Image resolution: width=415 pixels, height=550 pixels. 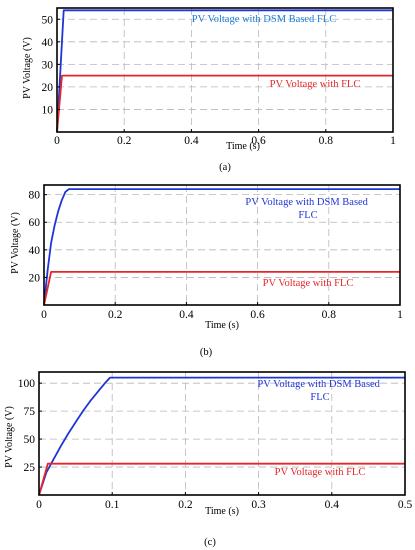 What do you see at coordinates (35, 223) in the screenshot?
I see `y-tick-label: 60` at bounding box center [35, 223].